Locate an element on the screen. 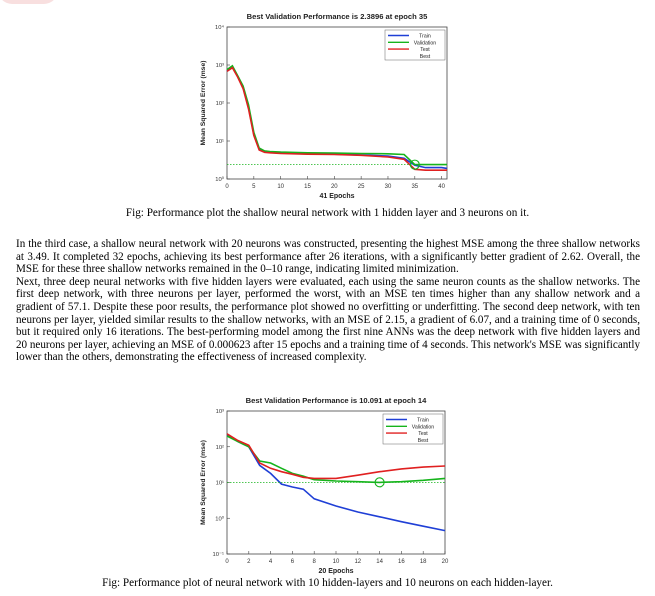 The height and width of the screenshot is (596, 655). x-tick-label: 4 is located at coordinates (271, 562).